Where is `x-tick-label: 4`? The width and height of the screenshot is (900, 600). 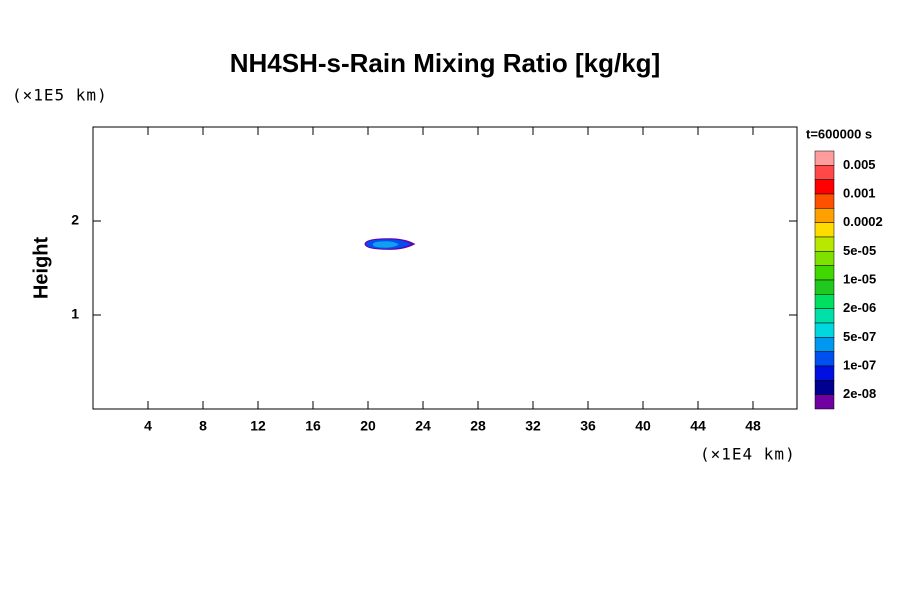 x-tick-label: 4 is located at coordinates (148, 426).